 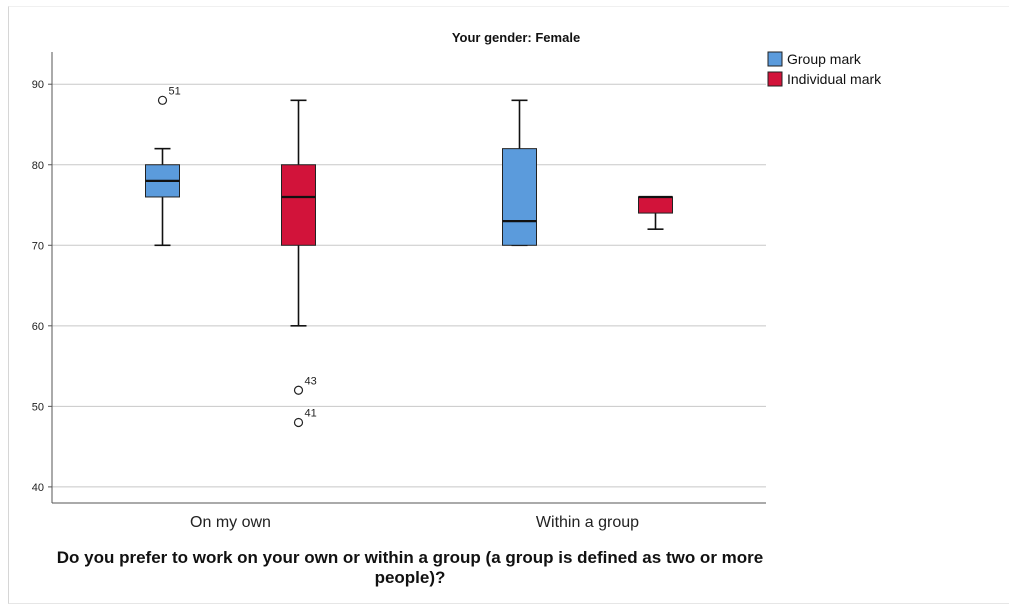 I want to click on box-individual-mark: 43 41, so click(x=299, y=263).